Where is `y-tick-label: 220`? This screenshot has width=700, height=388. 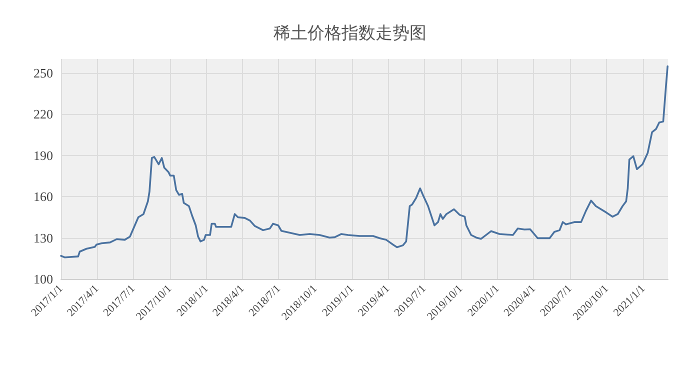 y-tick-label: 220 is located at coordinates (43, 114).